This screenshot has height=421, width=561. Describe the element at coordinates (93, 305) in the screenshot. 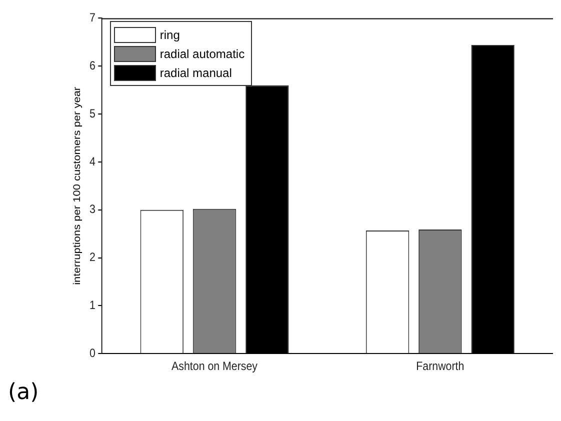

I see `y-tick-label: 1` at that location.